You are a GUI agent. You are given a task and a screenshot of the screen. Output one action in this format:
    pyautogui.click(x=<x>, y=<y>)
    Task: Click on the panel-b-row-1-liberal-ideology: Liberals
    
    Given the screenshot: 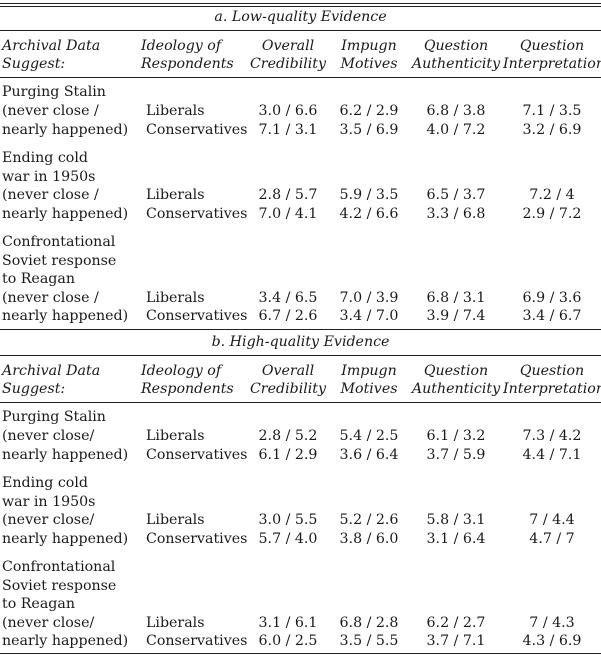 What is the action you would take?
    pyautogui.click(x=175, y=436)
    